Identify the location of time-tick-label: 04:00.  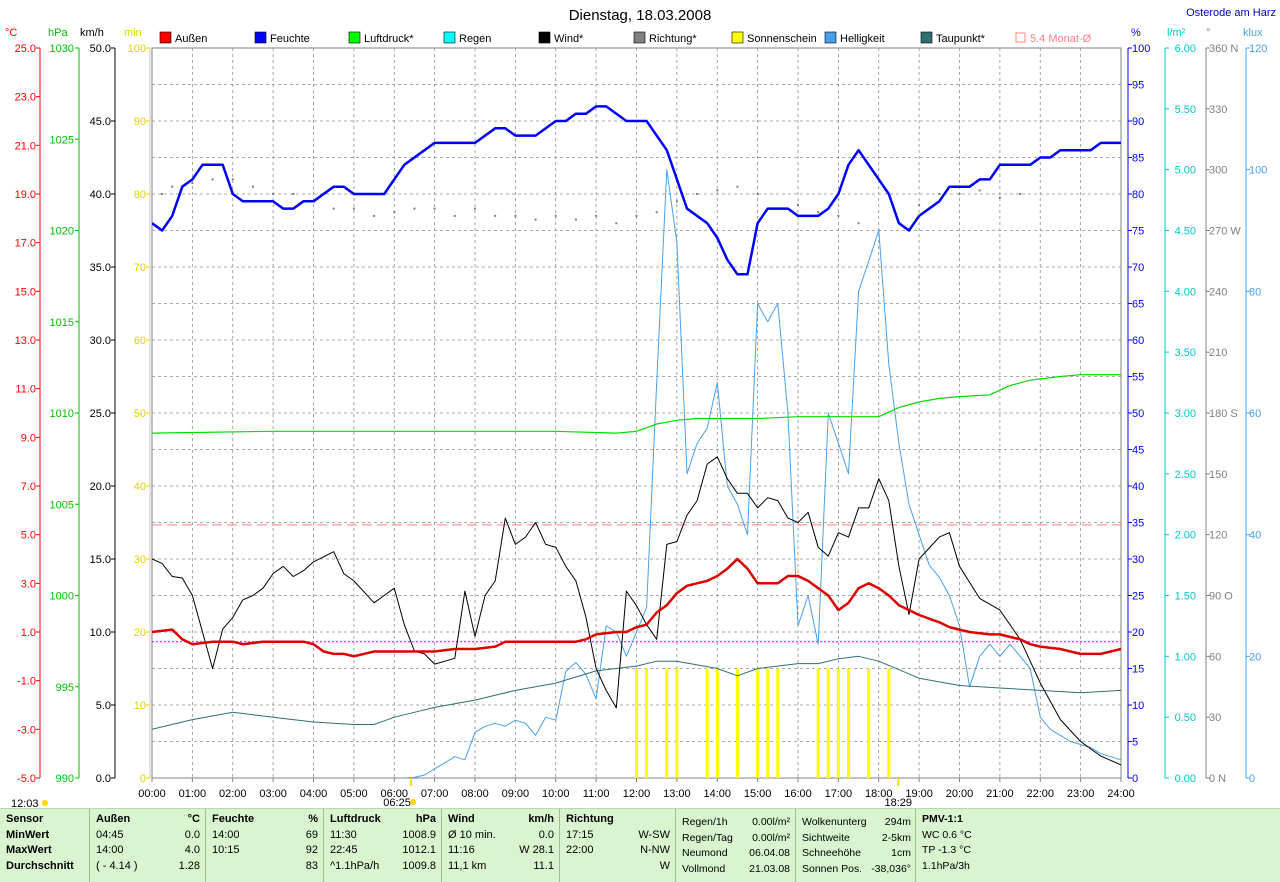
(314, 794).